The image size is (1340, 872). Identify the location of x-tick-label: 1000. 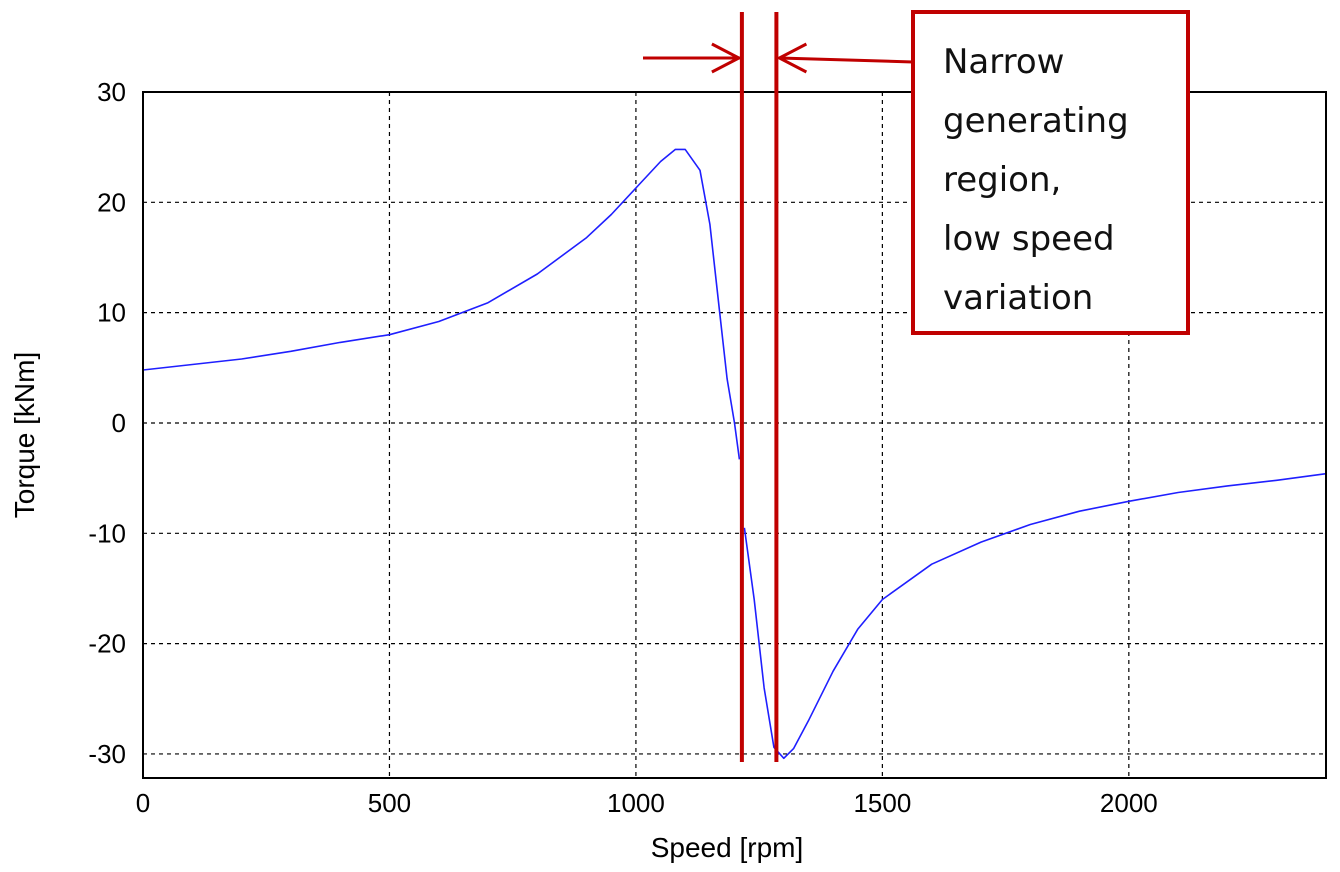
(636, 803).